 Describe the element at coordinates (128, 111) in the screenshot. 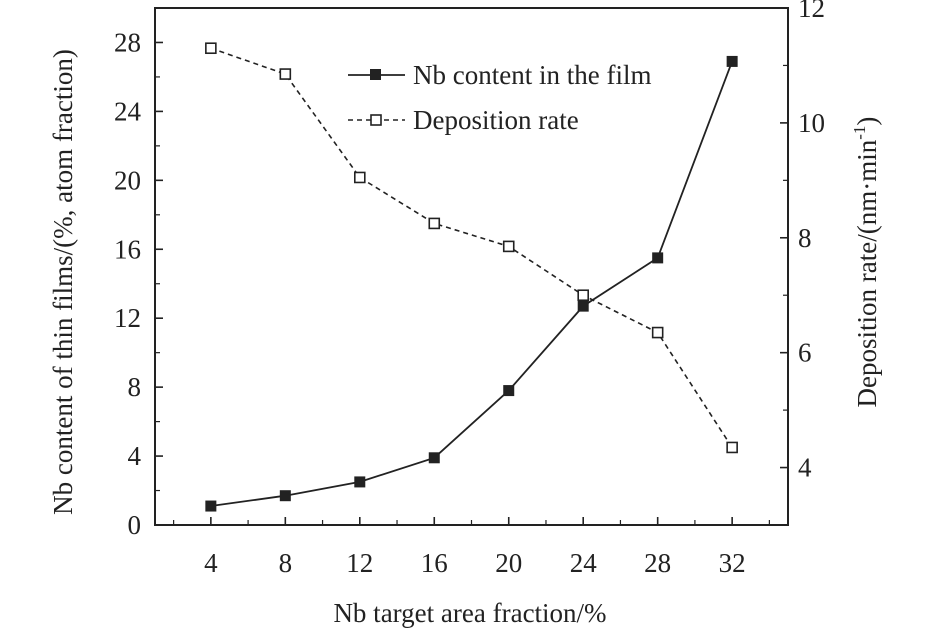

I see `left-y-tick-label: 24` at that location.